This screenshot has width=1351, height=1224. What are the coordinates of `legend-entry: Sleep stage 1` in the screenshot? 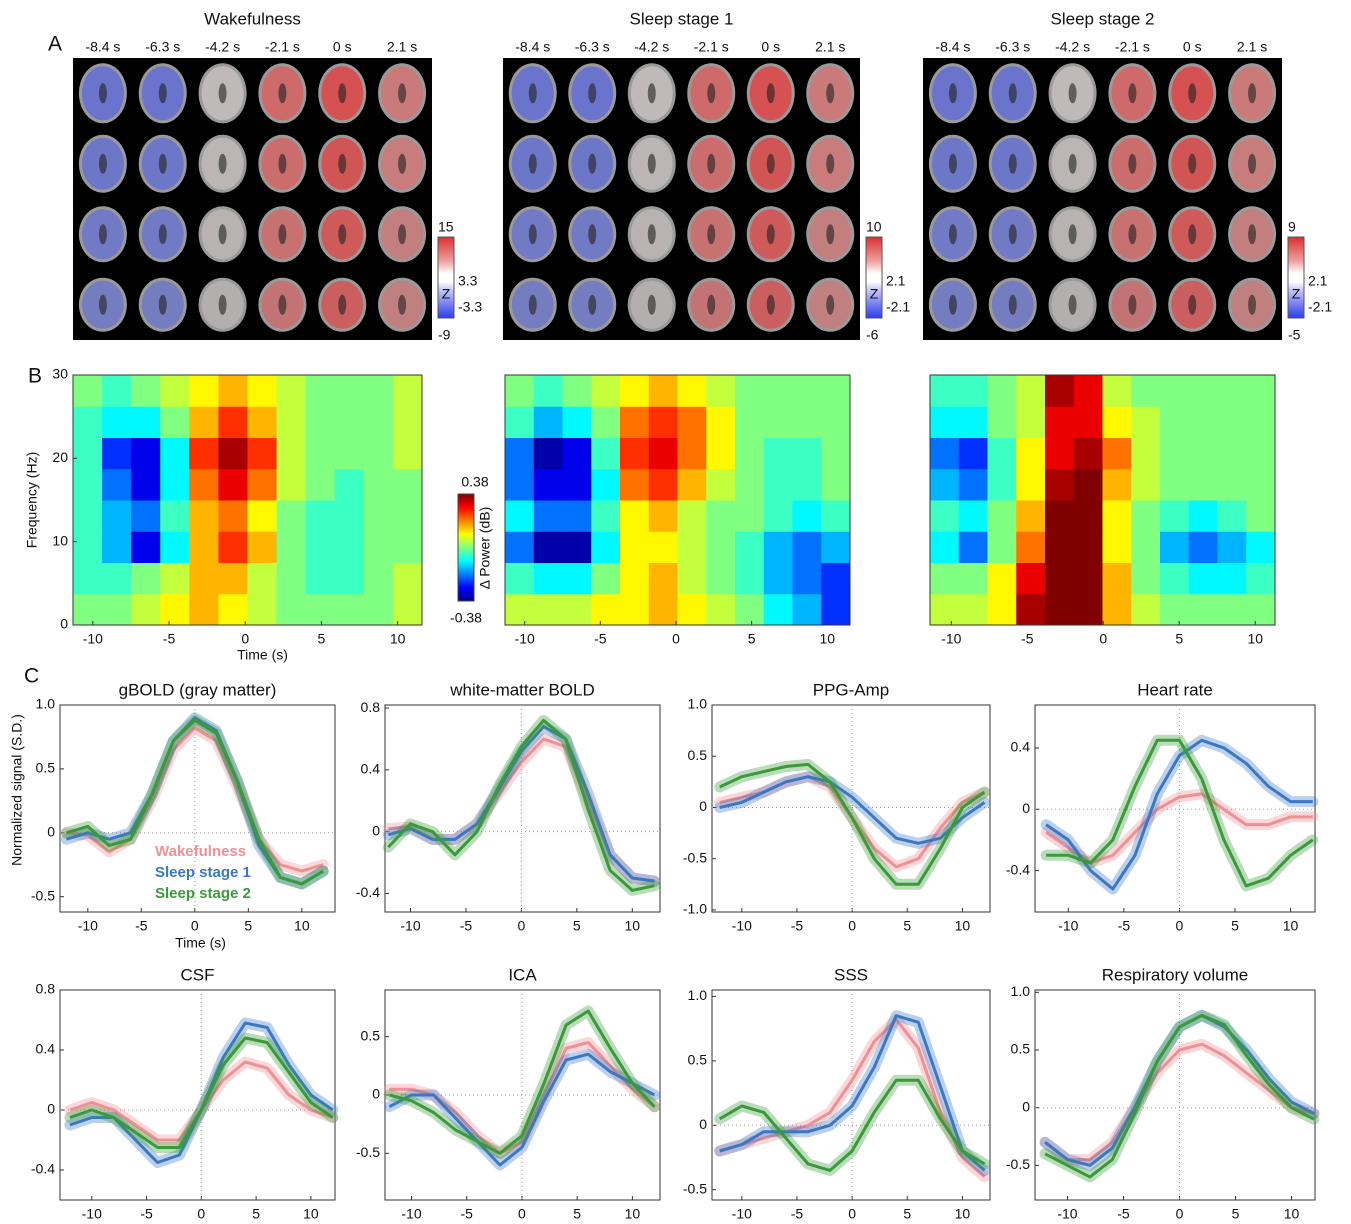 It's located at (203, 872).